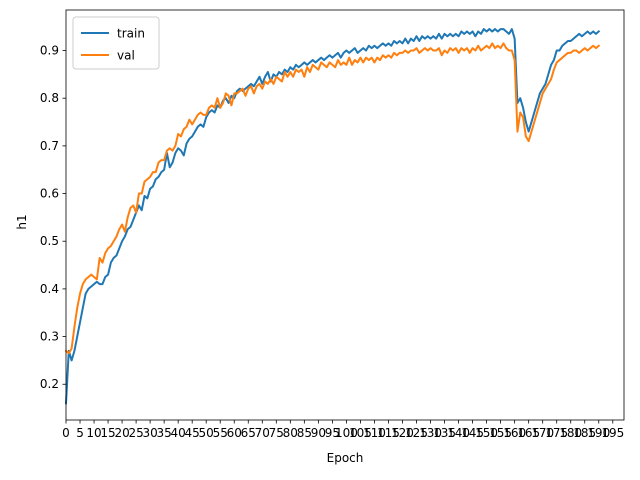  Describe the element at coordinates (542, 433) in the screenshot. I see `x-tick-label: 170` at that location.